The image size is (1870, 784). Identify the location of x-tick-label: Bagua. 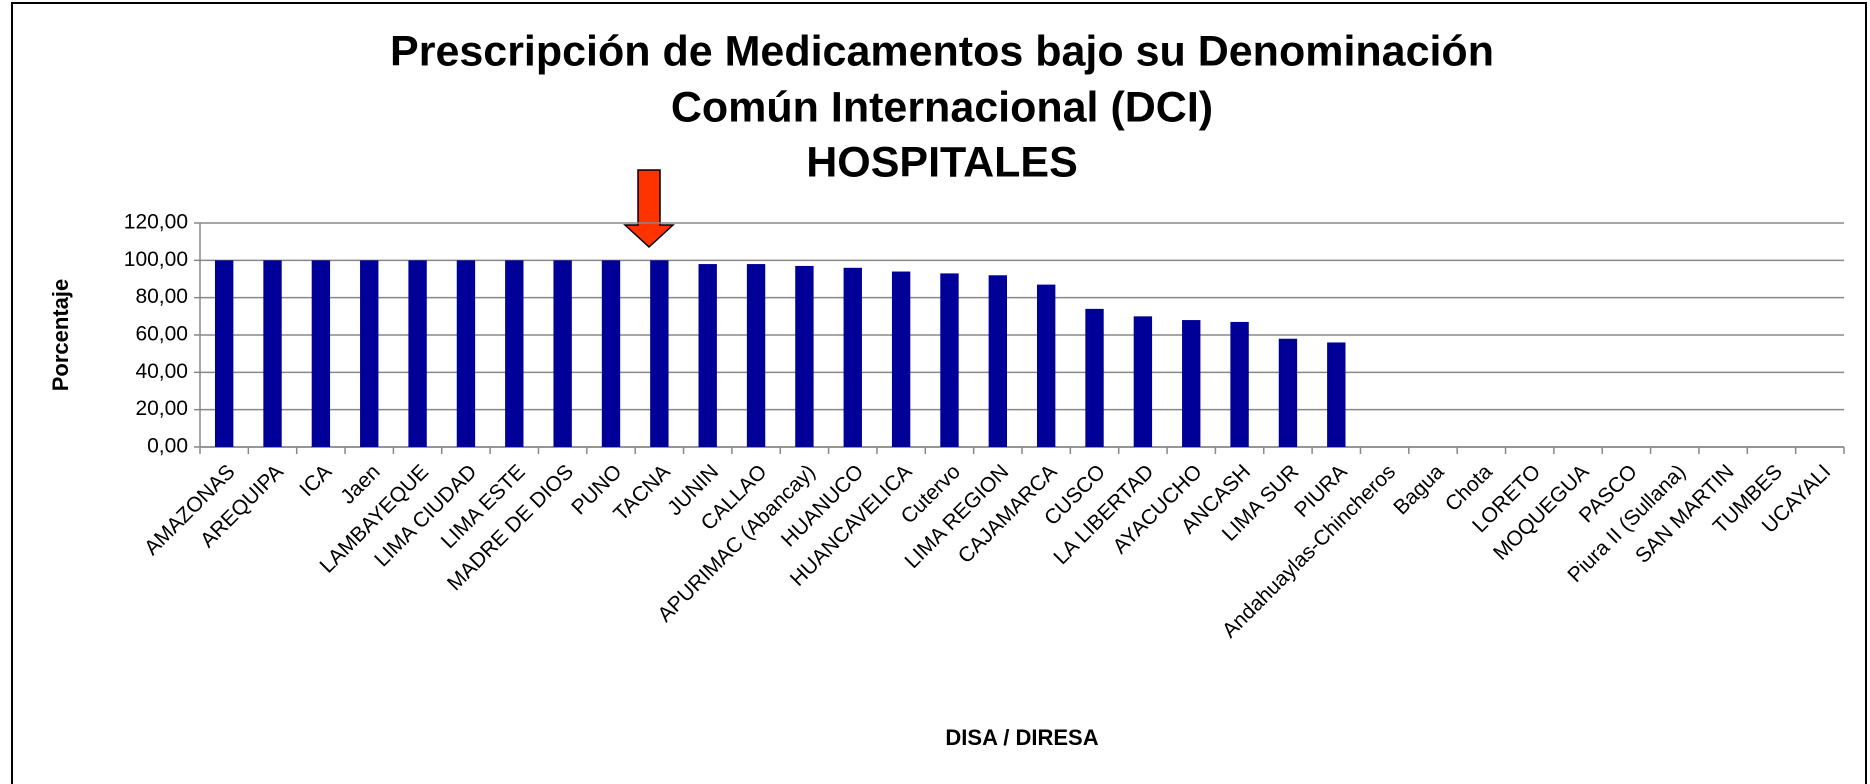
(1418, 489).